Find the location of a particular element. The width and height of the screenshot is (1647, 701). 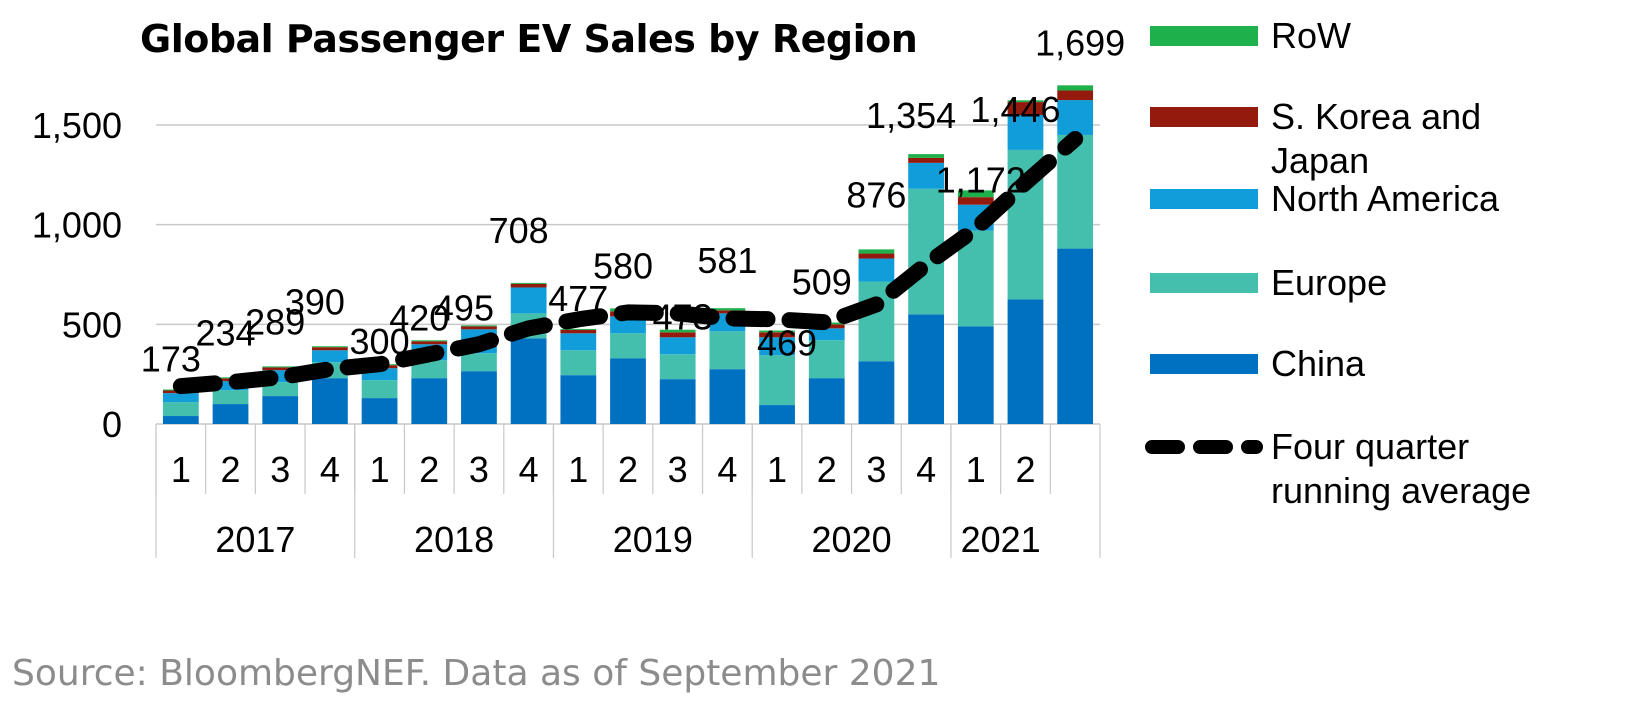

legend-label-line: Japan is located at coordinates (1320, 160).